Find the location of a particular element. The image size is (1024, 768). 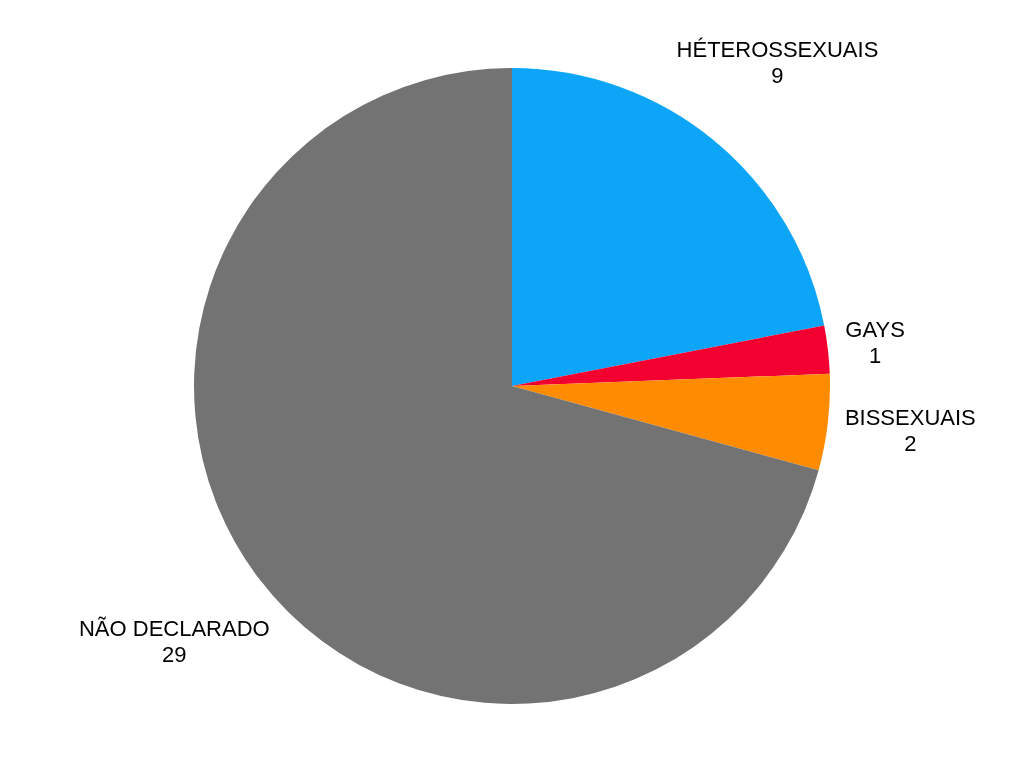

data-label: 29 is located at coordinates (174, 655).